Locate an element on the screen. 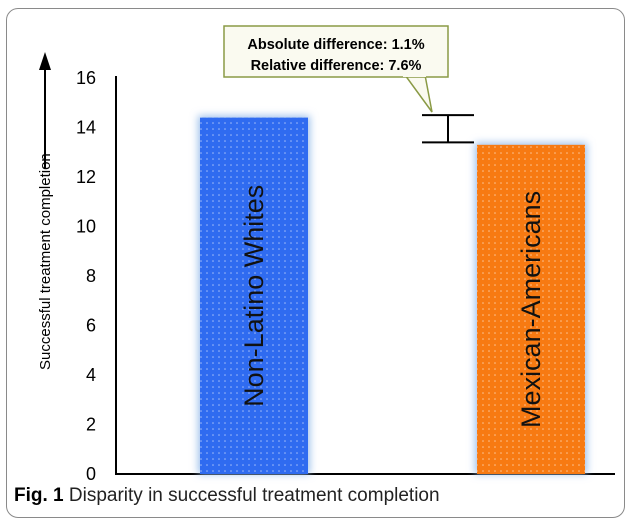 This screenshot has height=526, width=633. callout-absolute: Absolute difference: 1.1% is located at coordinates (335, 45).